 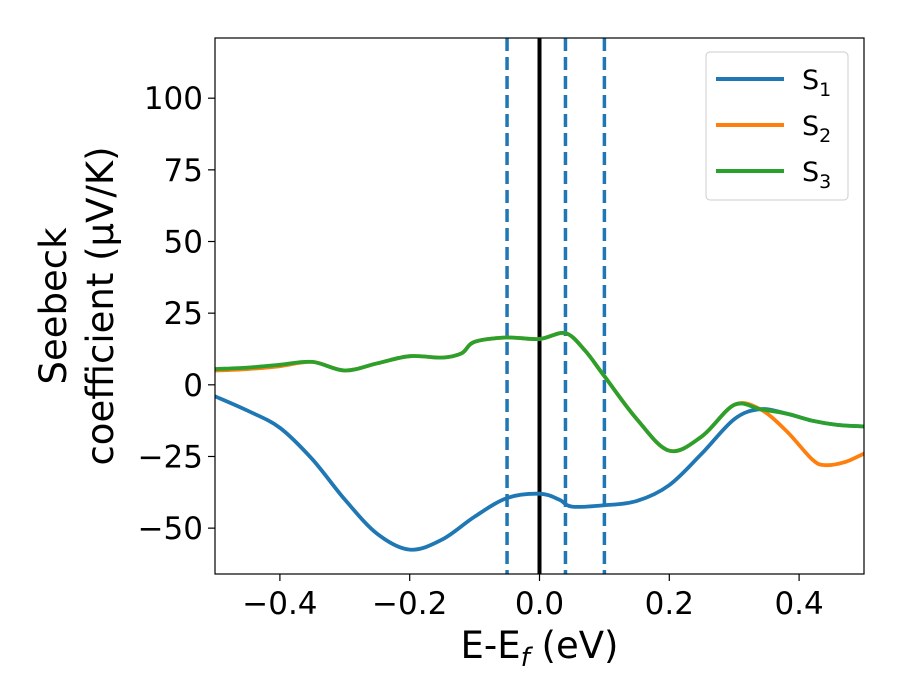 What do you see at coordinates (409, 604) in the screenshot?
I see `x-tick-label: −0.2` at bounding box center [409, 604].